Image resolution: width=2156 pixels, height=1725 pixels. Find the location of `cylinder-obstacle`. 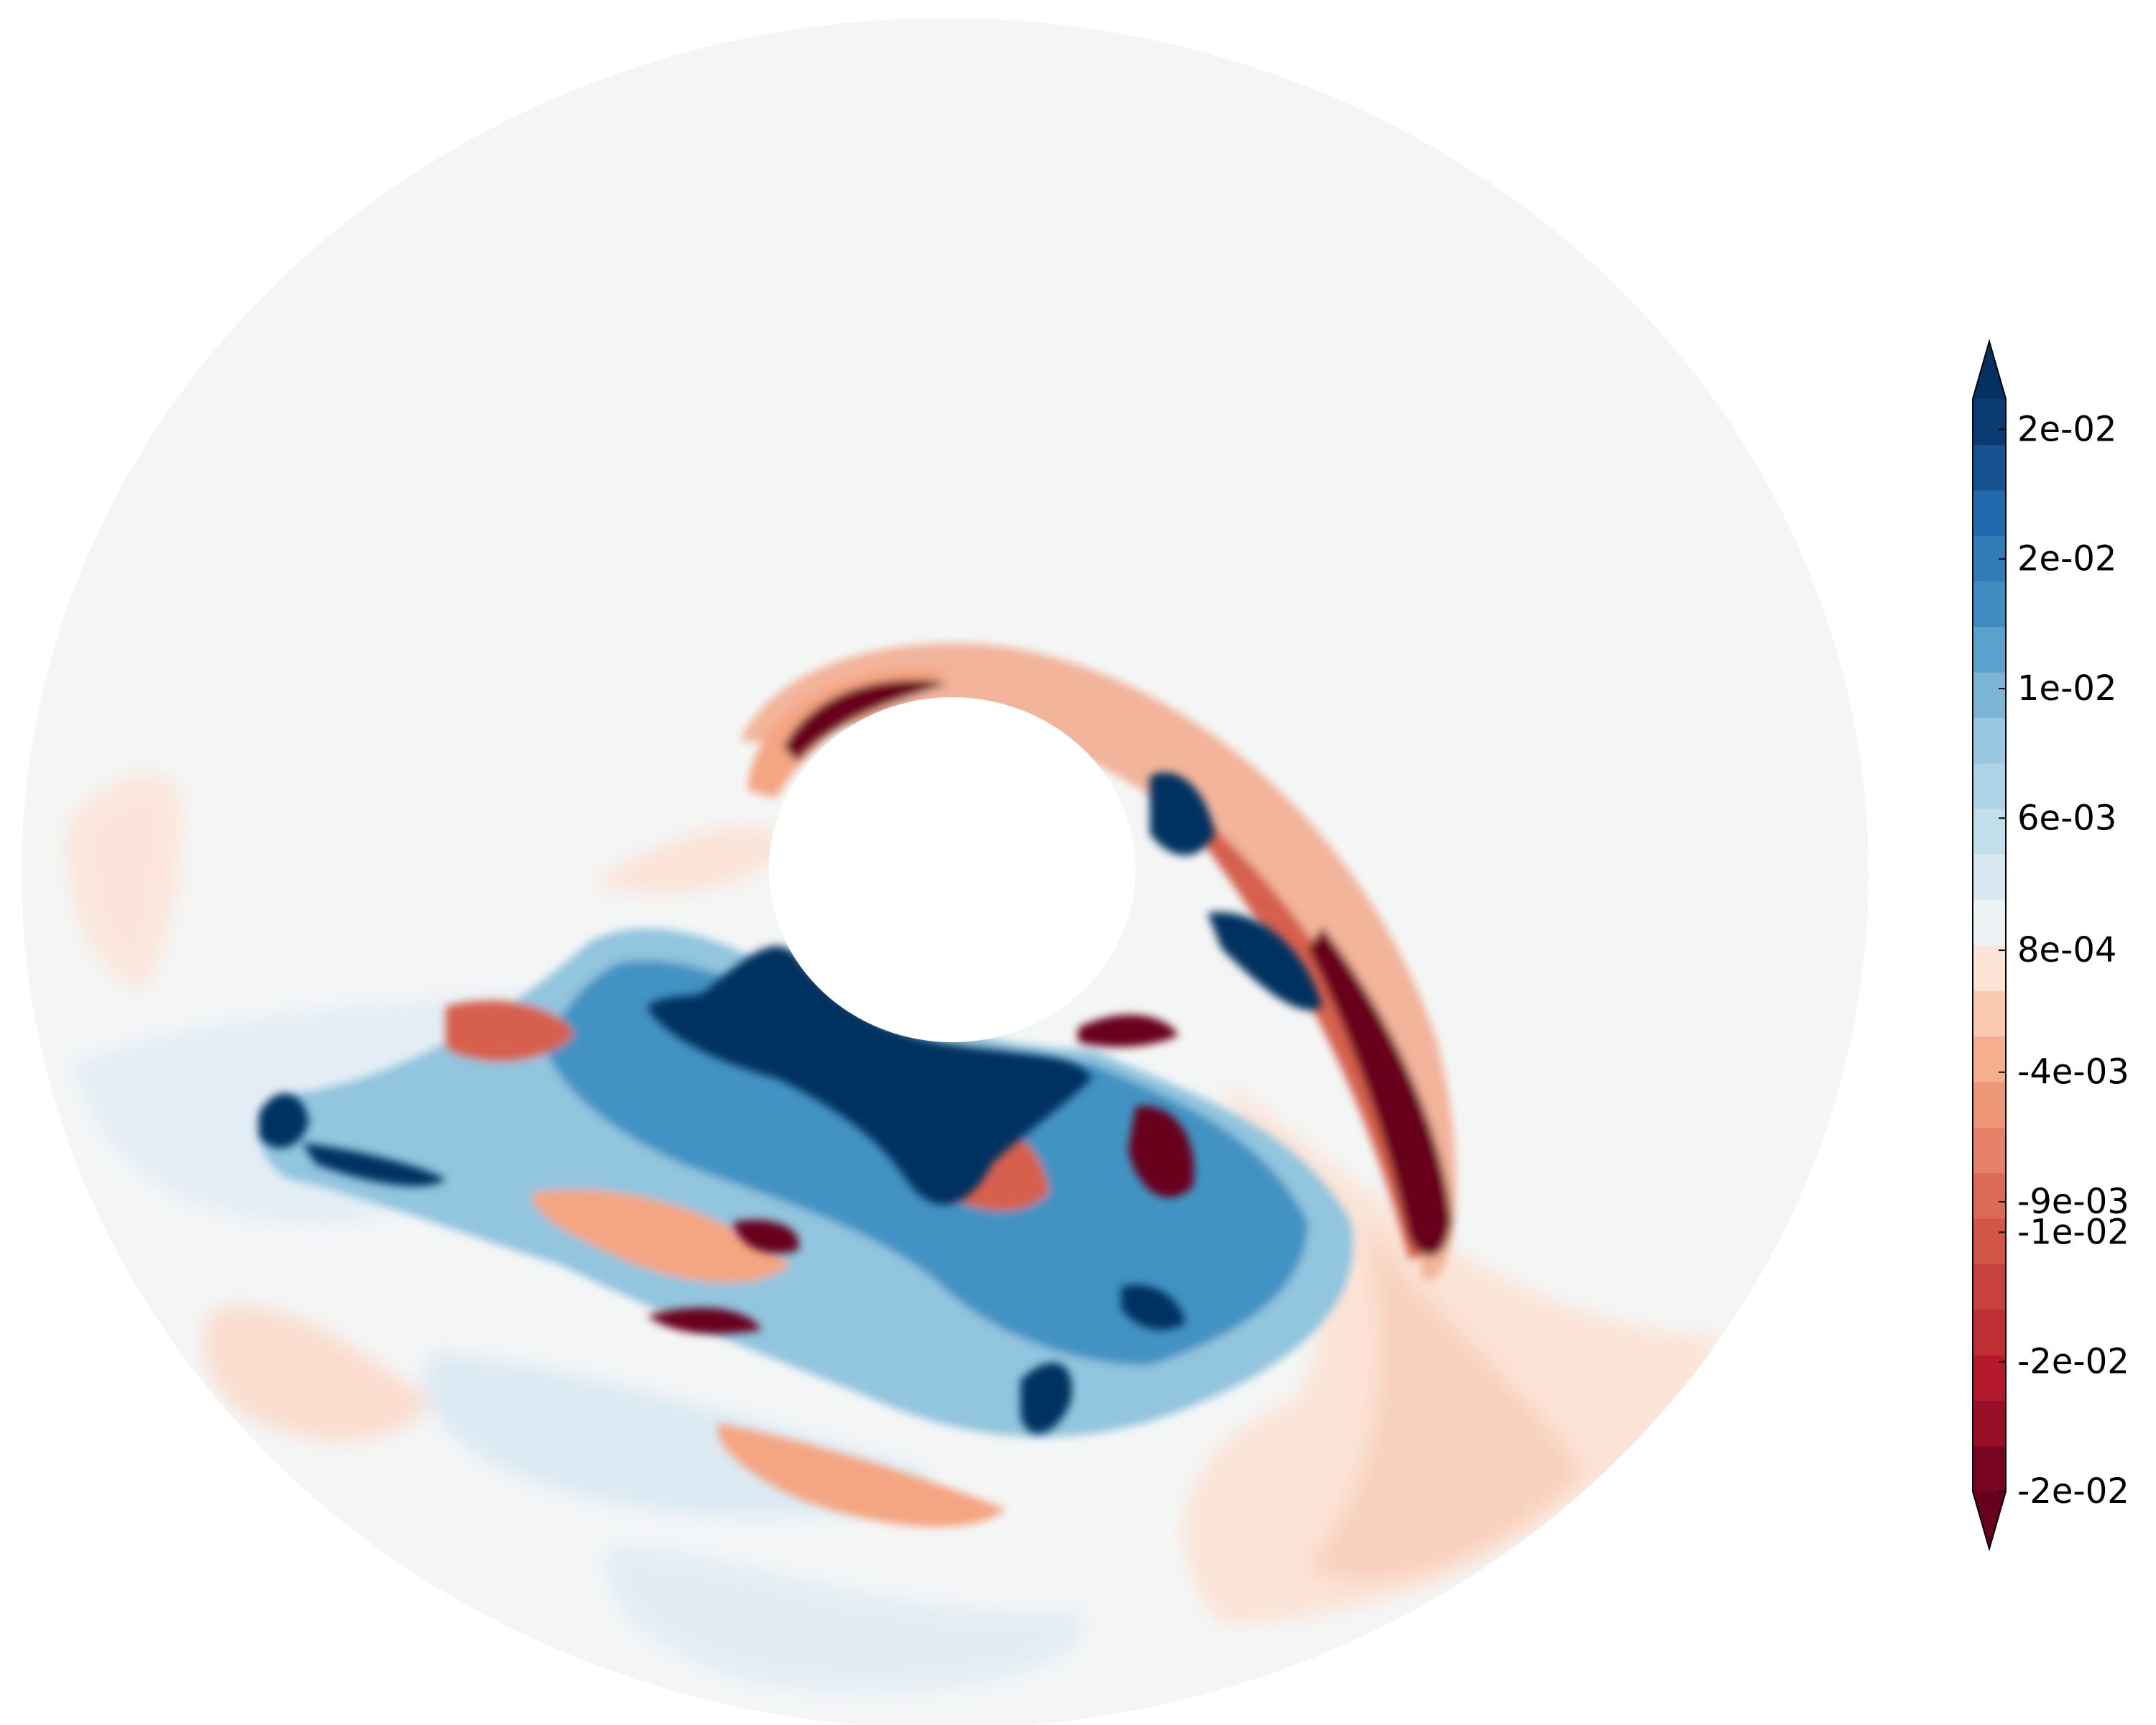

cylinder-obstacle is located at coordinates (952, 869).